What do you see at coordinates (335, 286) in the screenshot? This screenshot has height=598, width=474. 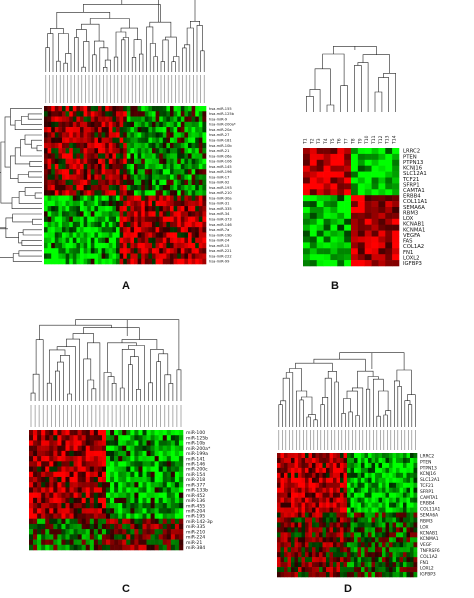 I see `panel-b-label: B` at bounding box center [335, 286].